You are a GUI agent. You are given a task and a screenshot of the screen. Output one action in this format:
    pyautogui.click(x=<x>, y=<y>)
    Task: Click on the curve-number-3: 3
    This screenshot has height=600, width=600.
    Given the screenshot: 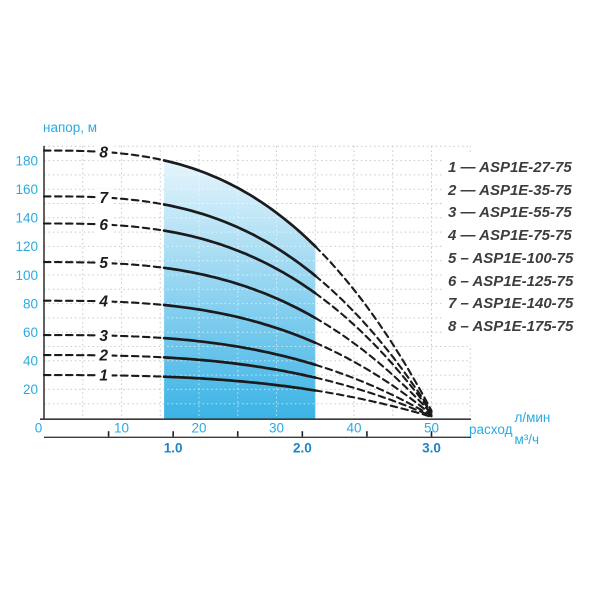 What is the action you would take?
    pyautogui.click(x=103, y=336)
    